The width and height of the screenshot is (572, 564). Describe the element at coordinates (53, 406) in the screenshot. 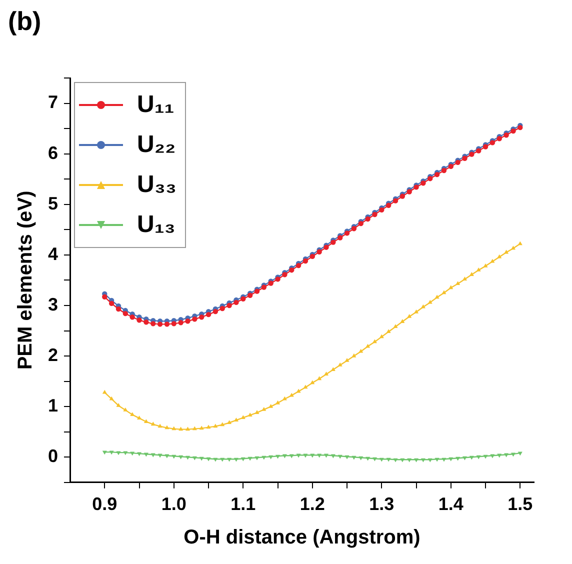

I see `y-tick-label: 1` at that location.